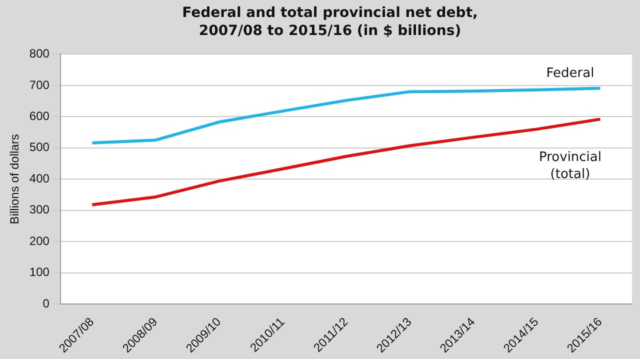 The width and height of the screenshot is (640, 359). Describe the element at coordinates (39, 53) in the screenshot. I see `y-tick-label: 800` at that location.